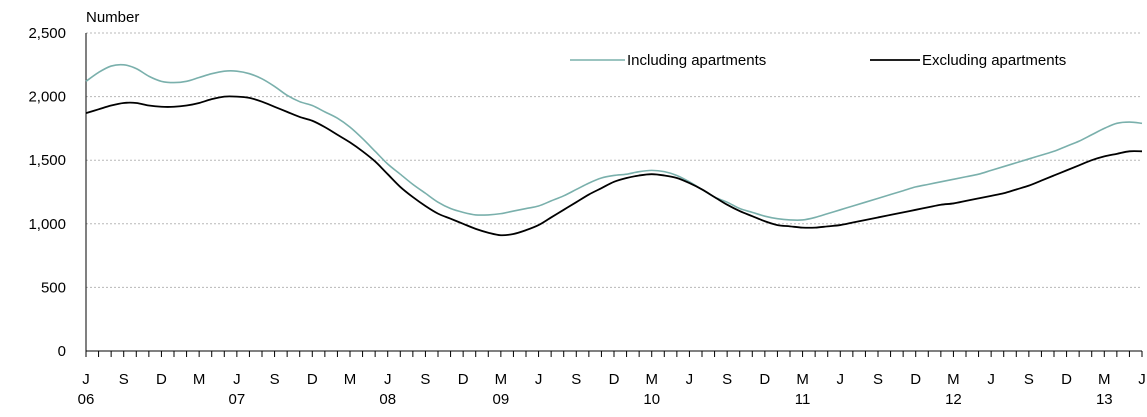  I want to click on x-year-label: 06, so click(86, 399).